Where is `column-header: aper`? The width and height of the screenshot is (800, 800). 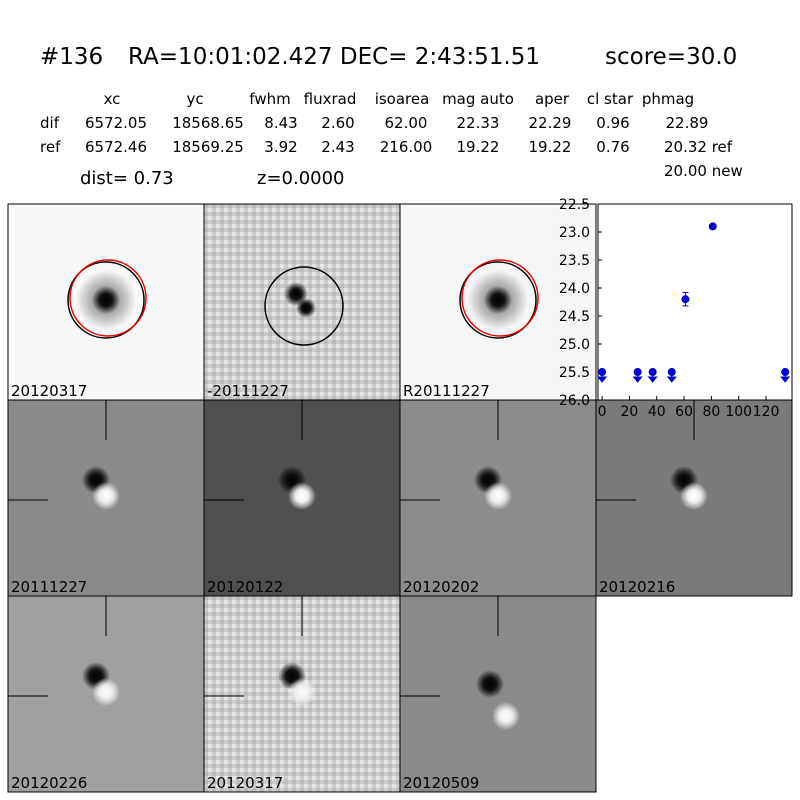
column-header: aper is located at coordinates (552, 99).